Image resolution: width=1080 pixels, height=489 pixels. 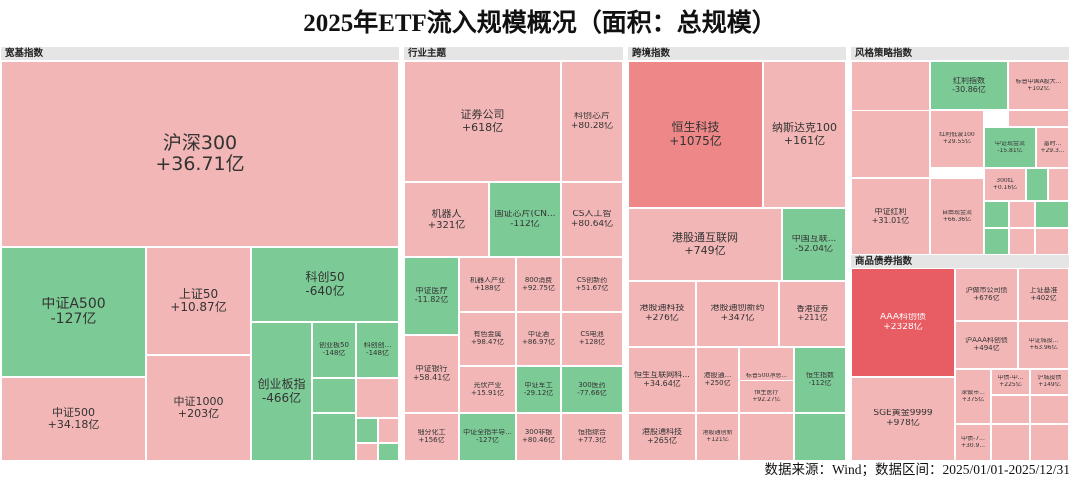 I want to click on cell-value: +225亿, so click(x=1010, y=385).